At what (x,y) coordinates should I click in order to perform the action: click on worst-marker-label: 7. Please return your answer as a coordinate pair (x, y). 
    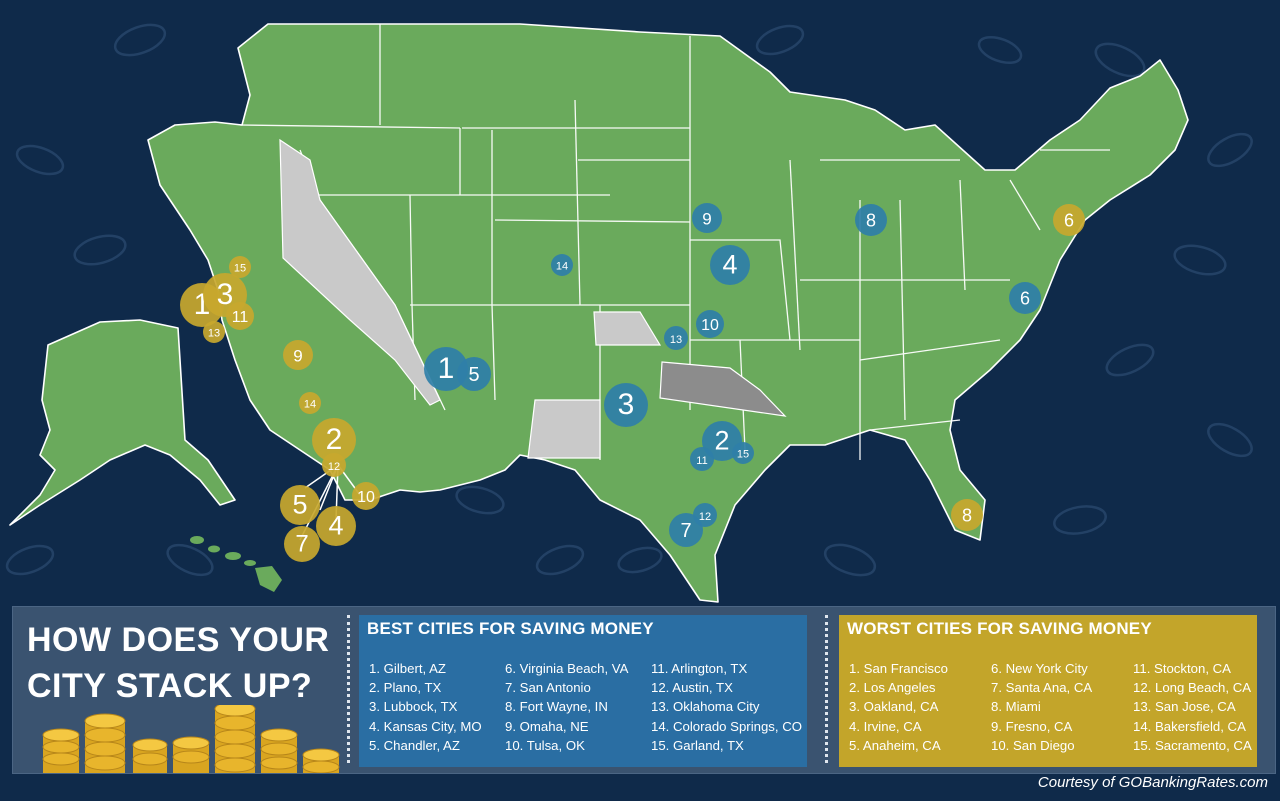
    Looking at the image, I should click on (301, 544).